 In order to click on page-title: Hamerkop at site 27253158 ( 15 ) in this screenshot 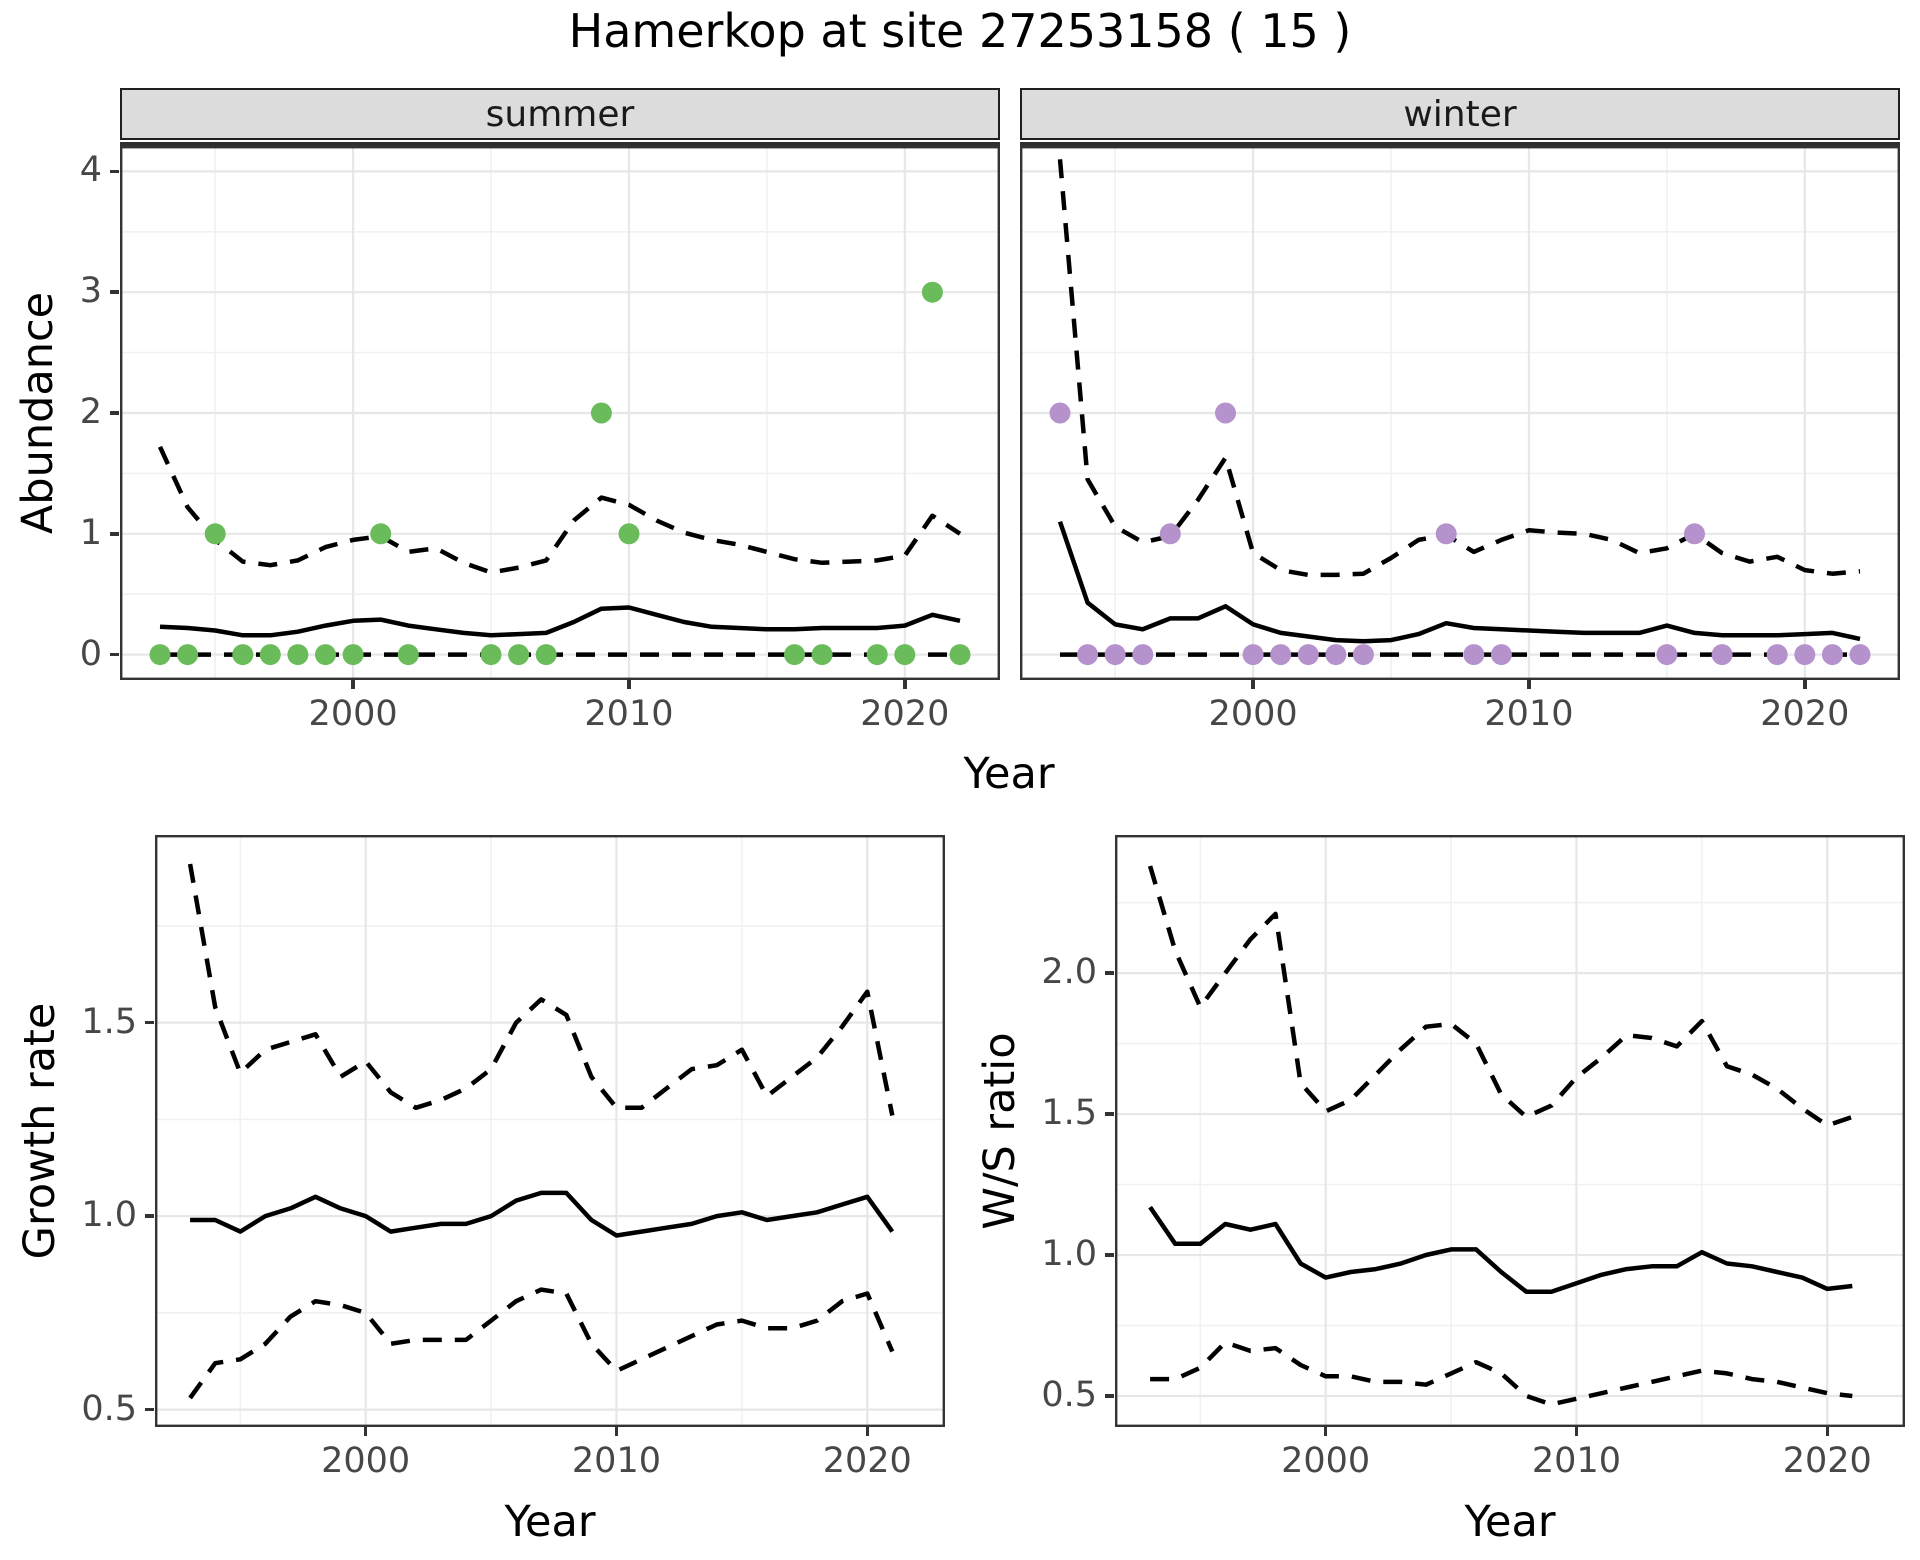, I will do `click(960, 31)`.